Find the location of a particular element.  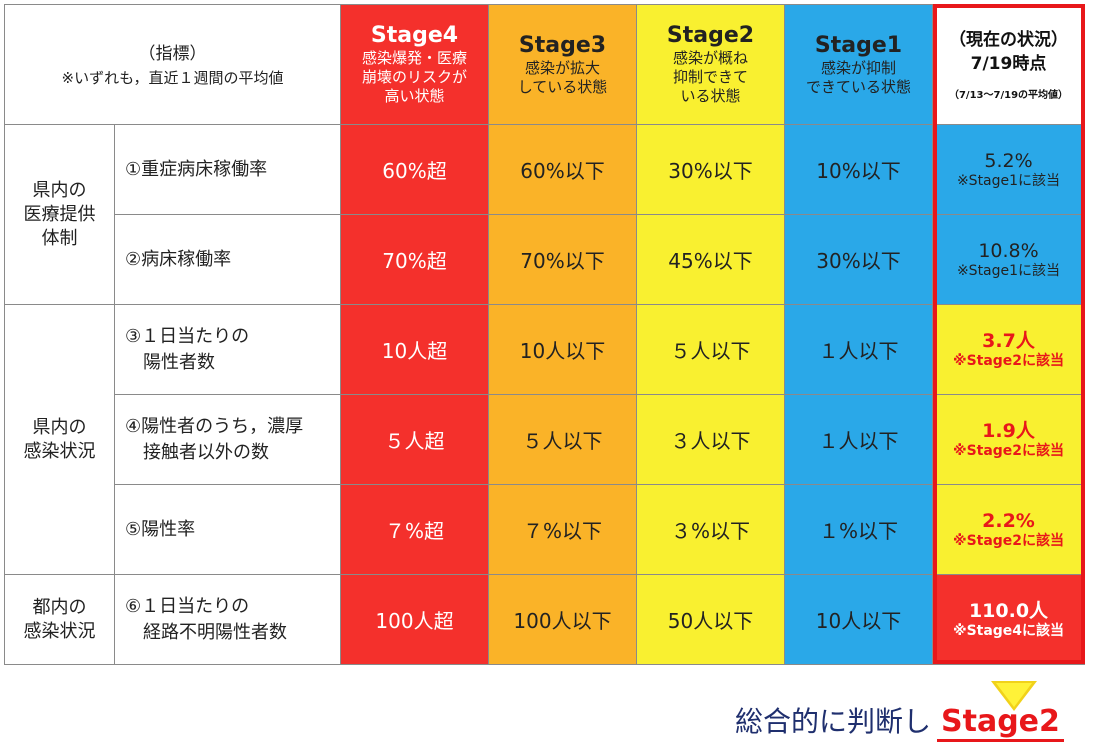

indicator-line: ②病床稼働率 is located at coordinates (178, 259).